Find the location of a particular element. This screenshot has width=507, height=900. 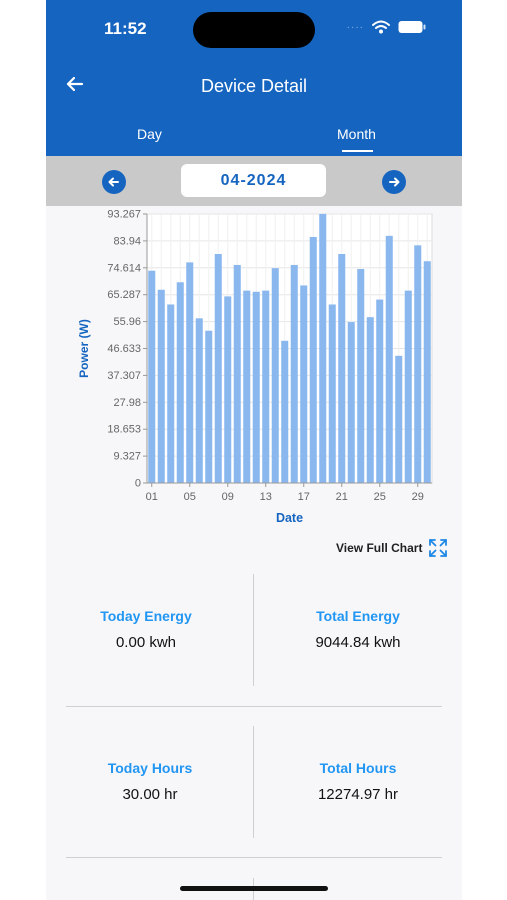

x-tick-label: 01 is located at coordinates (152, 497).